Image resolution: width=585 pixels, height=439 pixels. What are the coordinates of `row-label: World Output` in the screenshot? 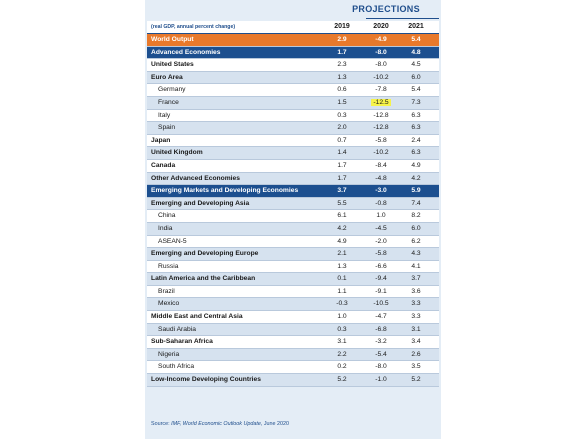 It's located at (172, 39).